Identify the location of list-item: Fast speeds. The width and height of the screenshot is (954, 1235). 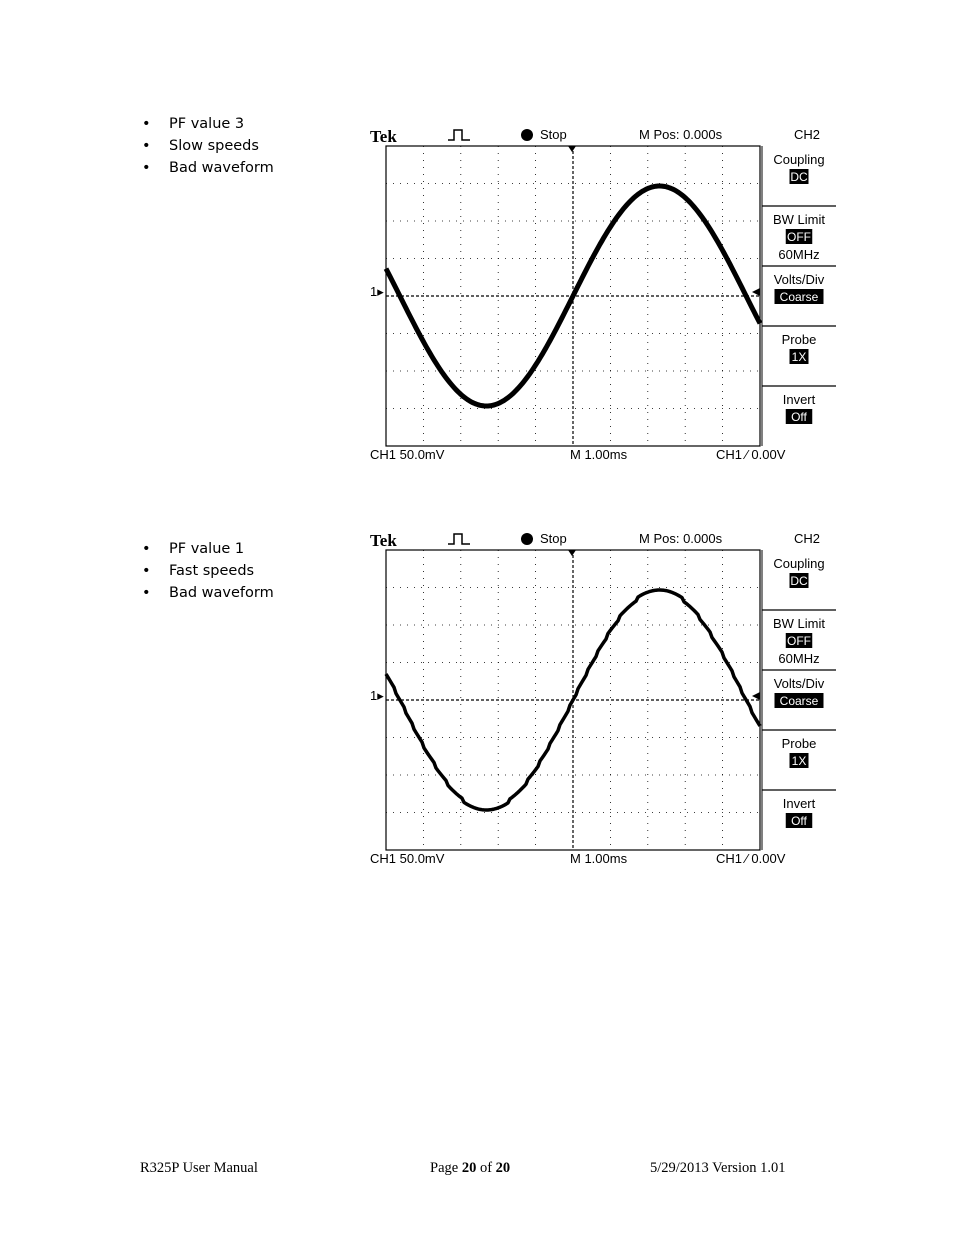
(207, 571).